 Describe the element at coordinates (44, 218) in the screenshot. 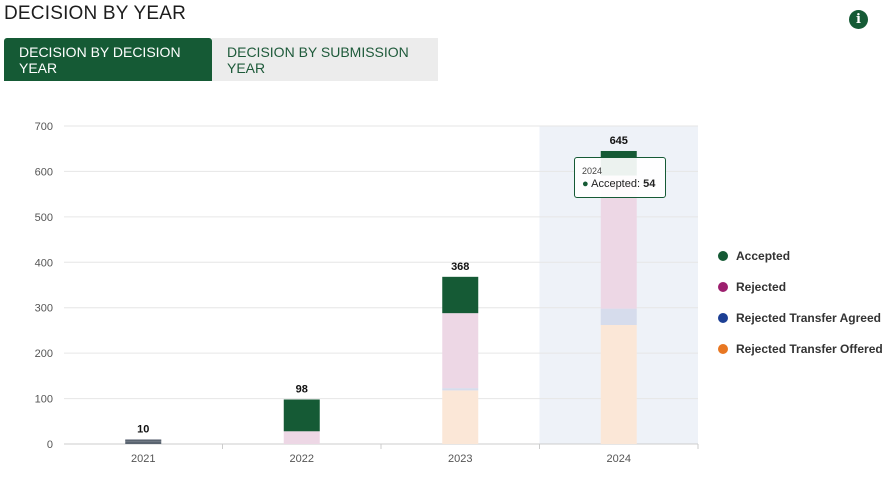

I see `y-tick-label: 500` at that location.